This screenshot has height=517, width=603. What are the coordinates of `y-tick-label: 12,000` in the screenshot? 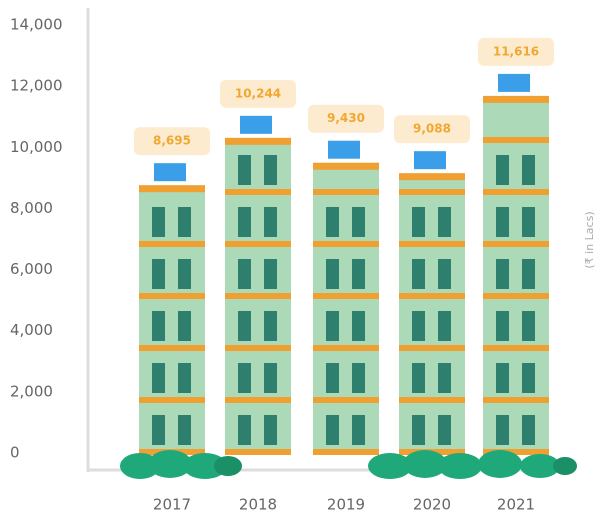 It's located at (36, 86).